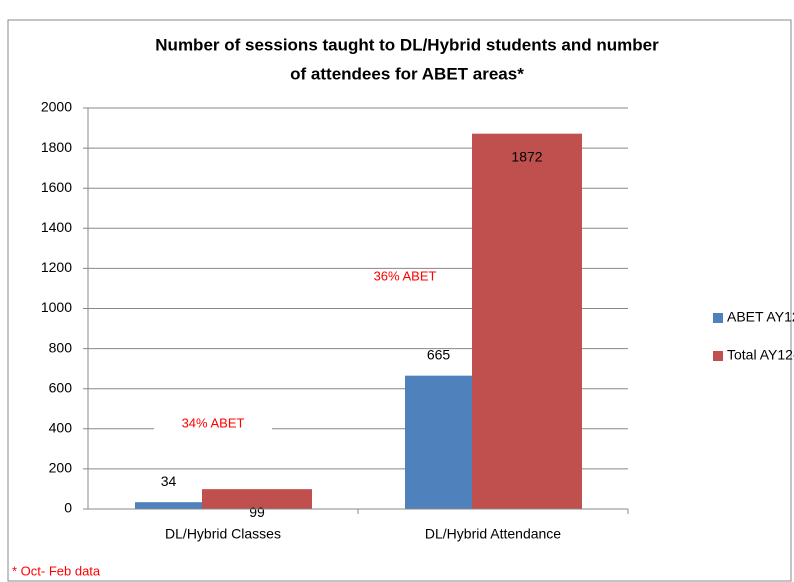 The width and height of the screenshot is (794, 582). I want to click on annotation: 34% ABET, so click(213, 422).